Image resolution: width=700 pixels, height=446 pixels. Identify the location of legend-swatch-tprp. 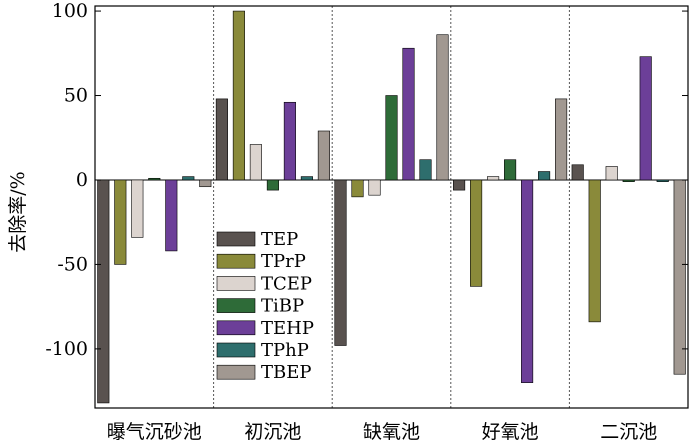
(236, 261).